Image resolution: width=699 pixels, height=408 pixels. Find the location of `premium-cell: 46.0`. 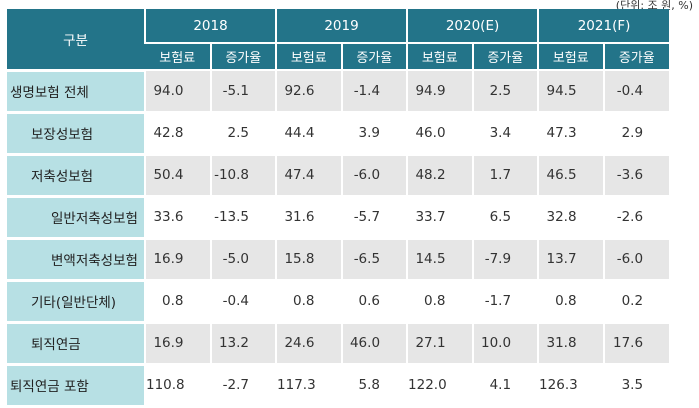

premium-cell: 46.0 is located at coordinates (439, 134).